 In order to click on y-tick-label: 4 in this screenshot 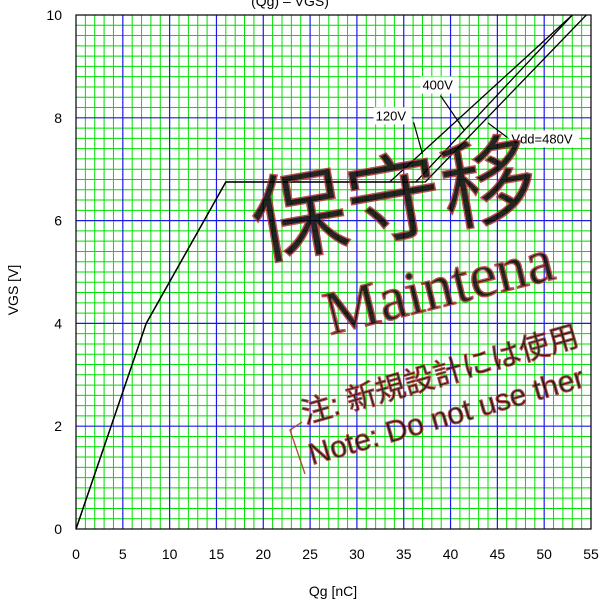, I will do `click(58, 323)`.